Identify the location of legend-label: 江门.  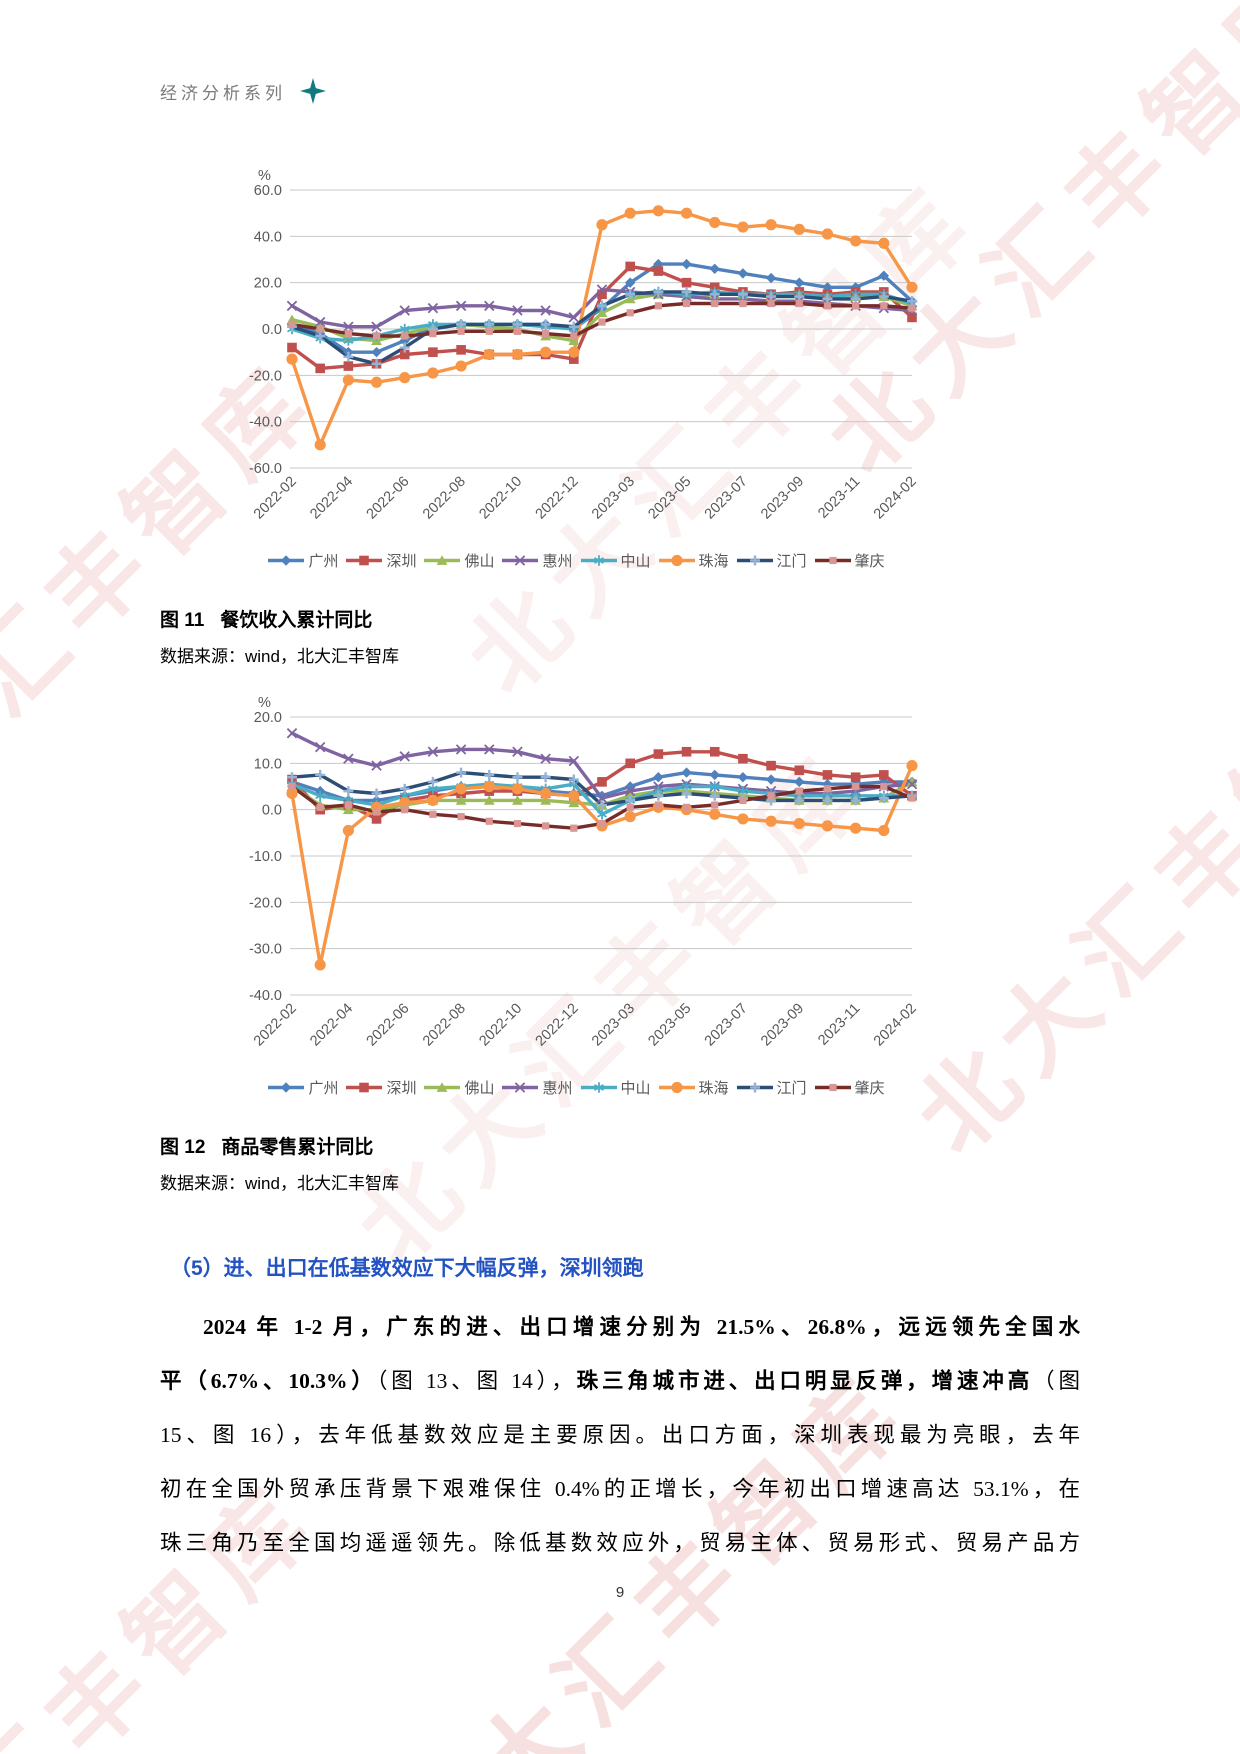
(791, 561).